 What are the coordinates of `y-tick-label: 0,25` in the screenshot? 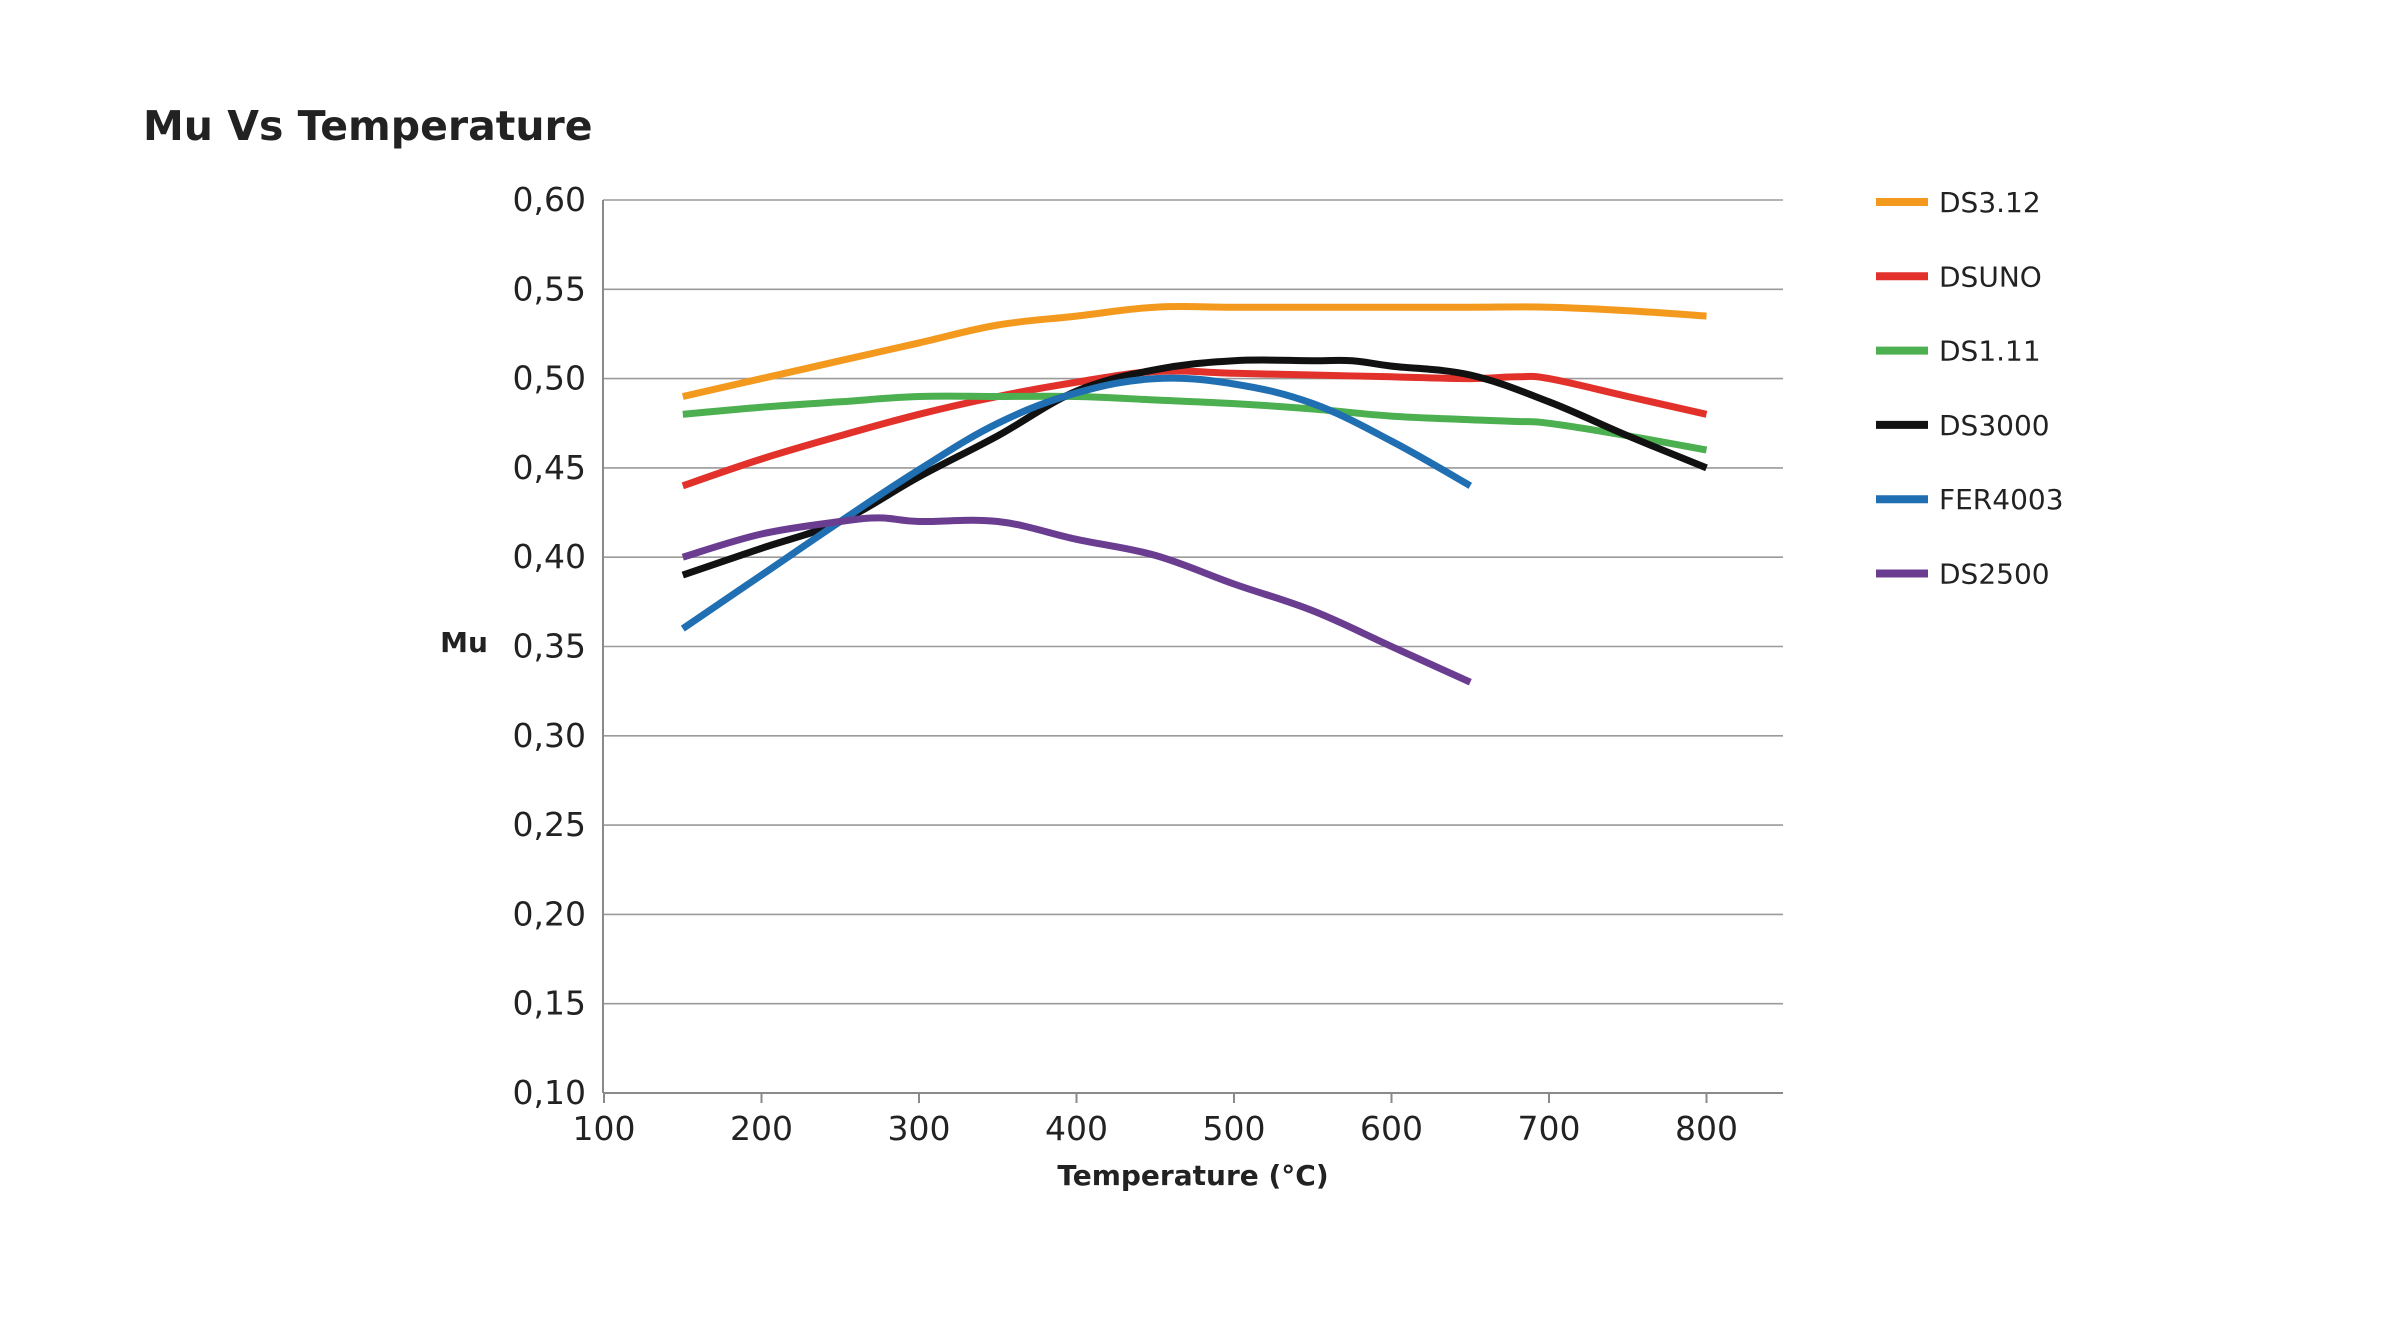 It's located at (549, 824).